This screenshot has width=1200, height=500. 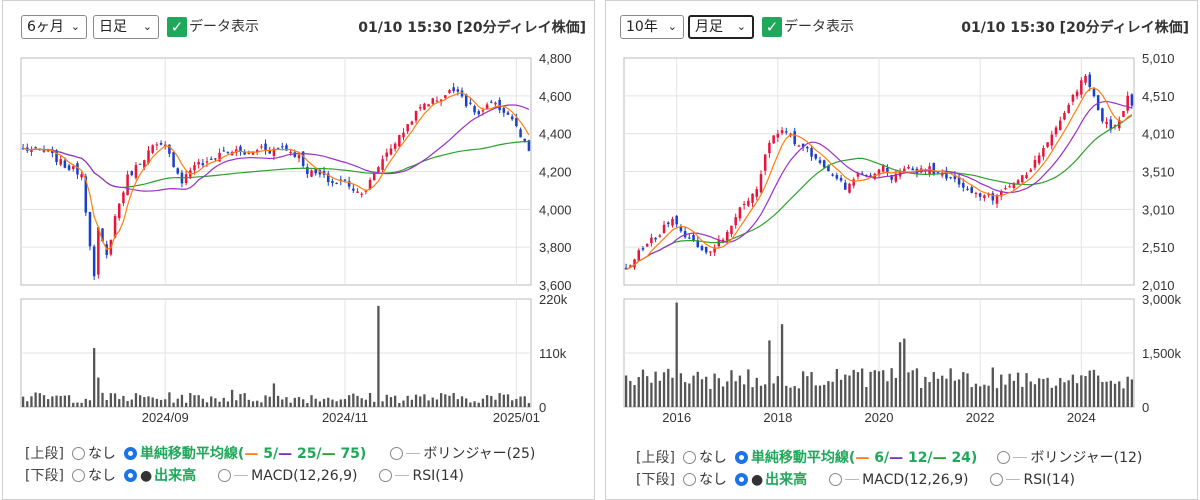 What do you see at coordinates (1086, 458) in the screenshot?
I see `bollinger-label: ボリンジャー(12)` at bounding box center [1086, 458].